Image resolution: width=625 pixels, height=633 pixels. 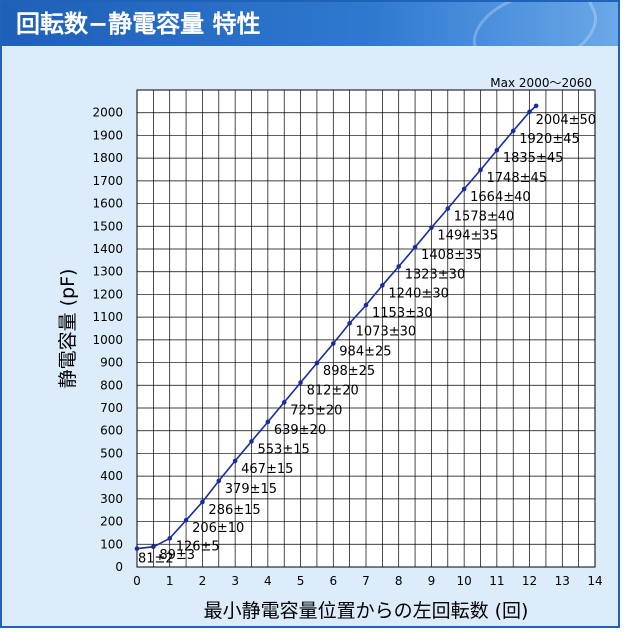 What do you see at coordinates (111, 385) in the screenshot?
I see `y-tick-label: 800` at bounding box center [111, 385].